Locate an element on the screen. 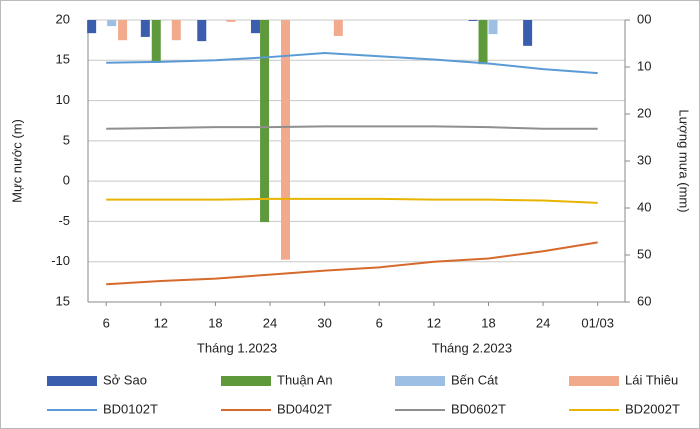 The width and height of the screenshot is (700, 429). legend-label: Thuận An is located at coordinates (305, 379).